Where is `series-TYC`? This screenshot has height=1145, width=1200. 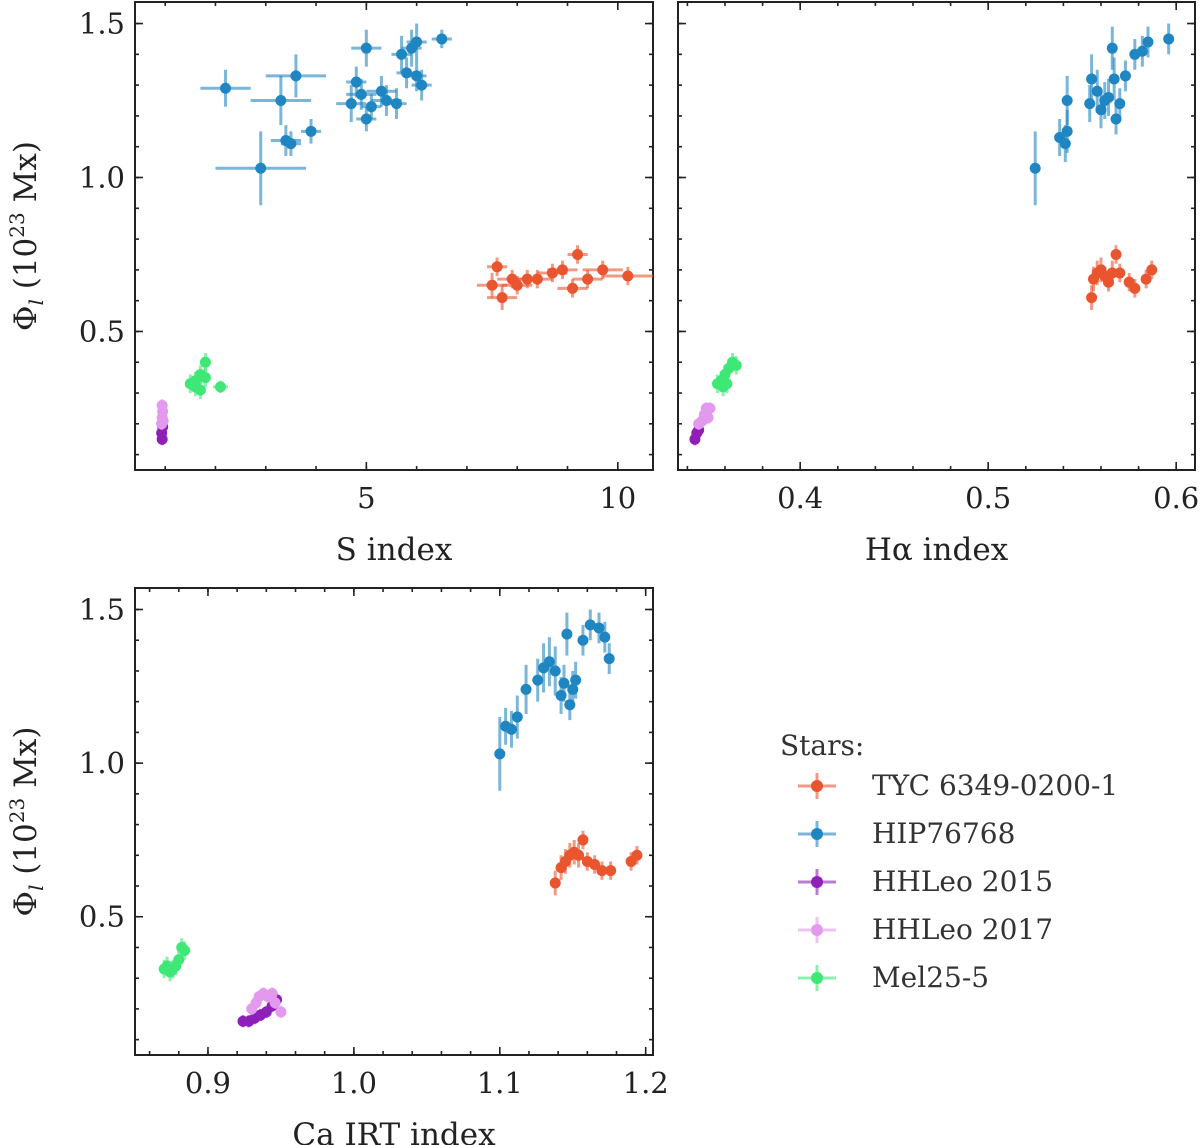 series-TYC is located at coordinates (596, 863).